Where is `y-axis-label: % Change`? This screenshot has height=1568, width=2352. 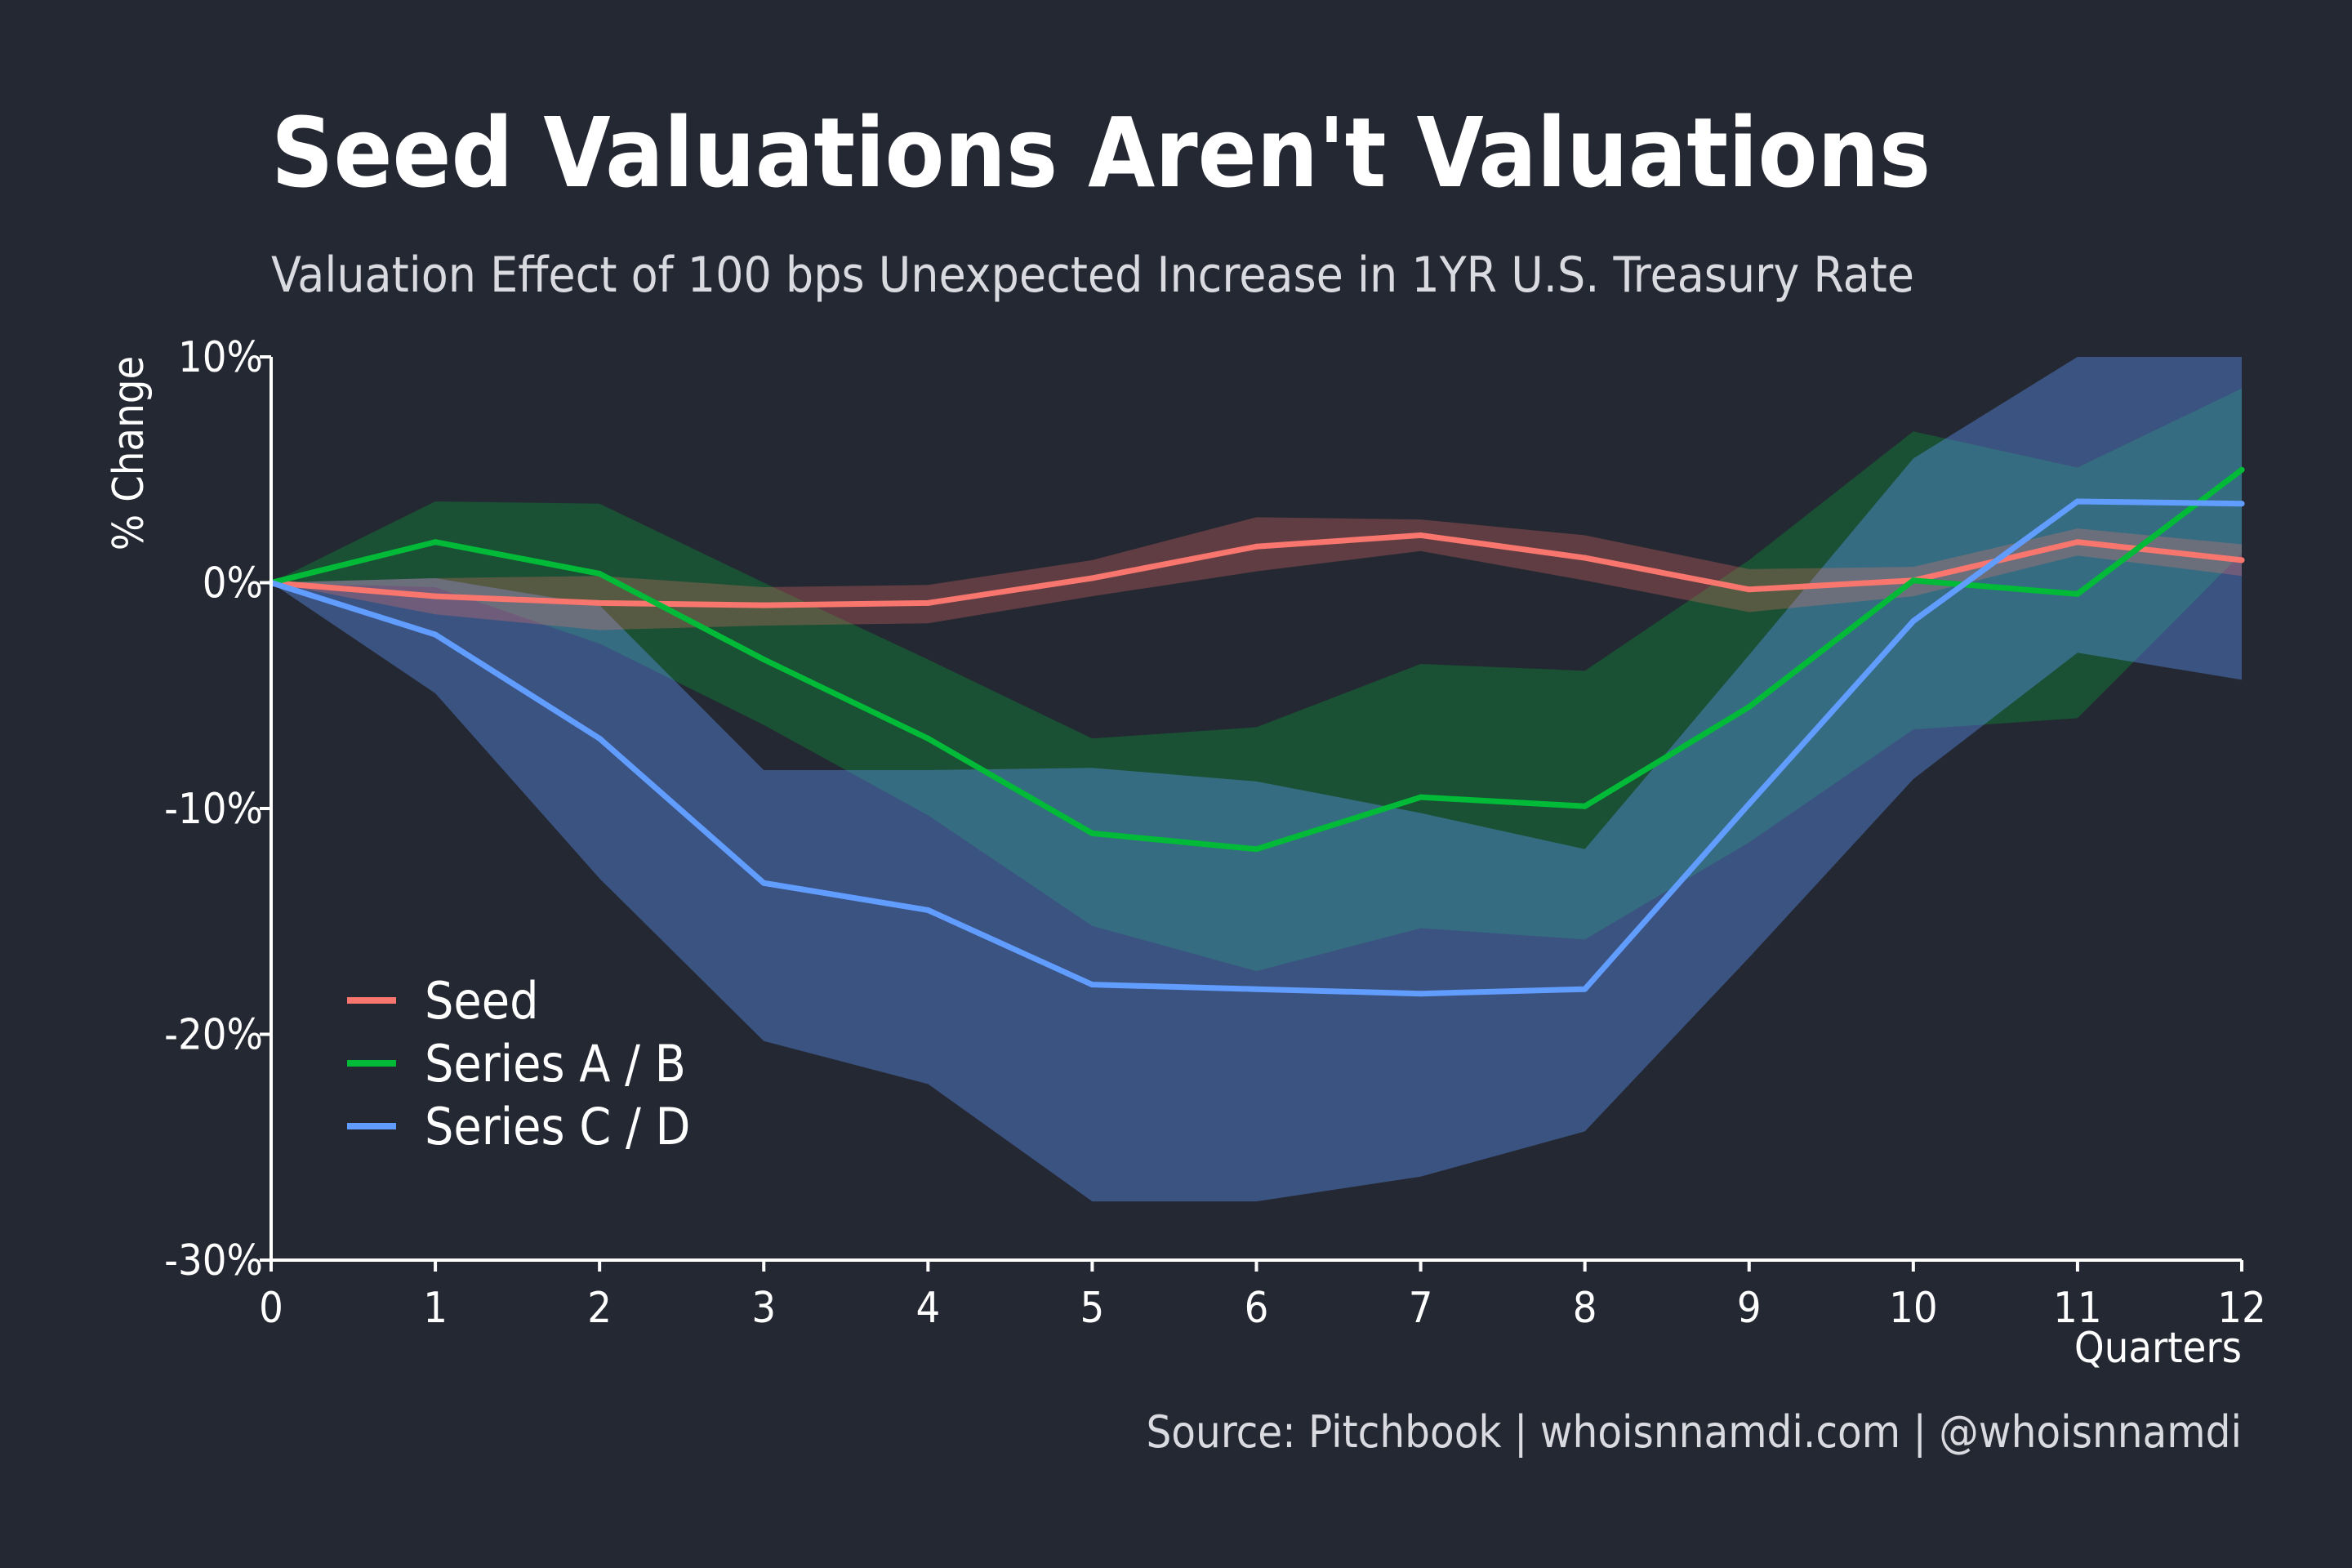
y-axis-label: % Change is located at coordinates (129, 453).